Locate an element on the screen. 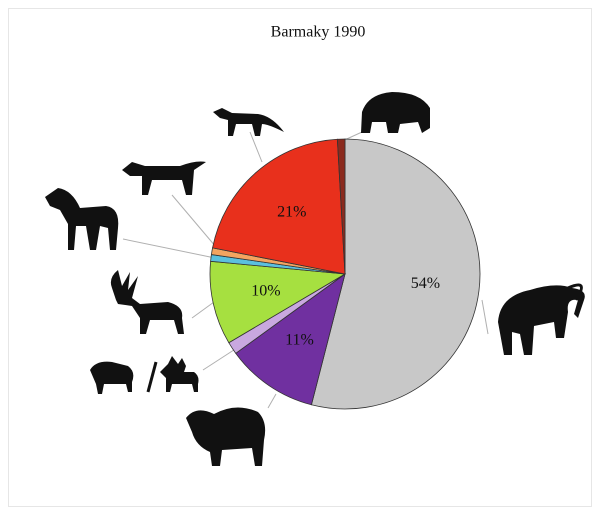  data-label: 54% is located at coordinates (425, 283).